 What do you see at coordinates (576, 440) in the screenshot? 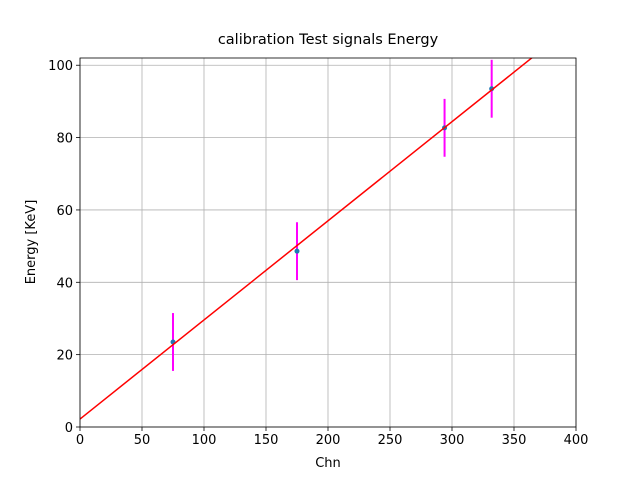
I see `x-tick-label: 400` at bounding box center [576, 440].